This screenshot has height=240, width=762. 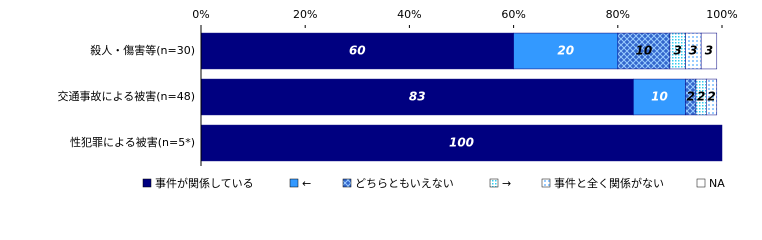 I want to click on x-tick-label: 80%, so click(x=618, y=14).